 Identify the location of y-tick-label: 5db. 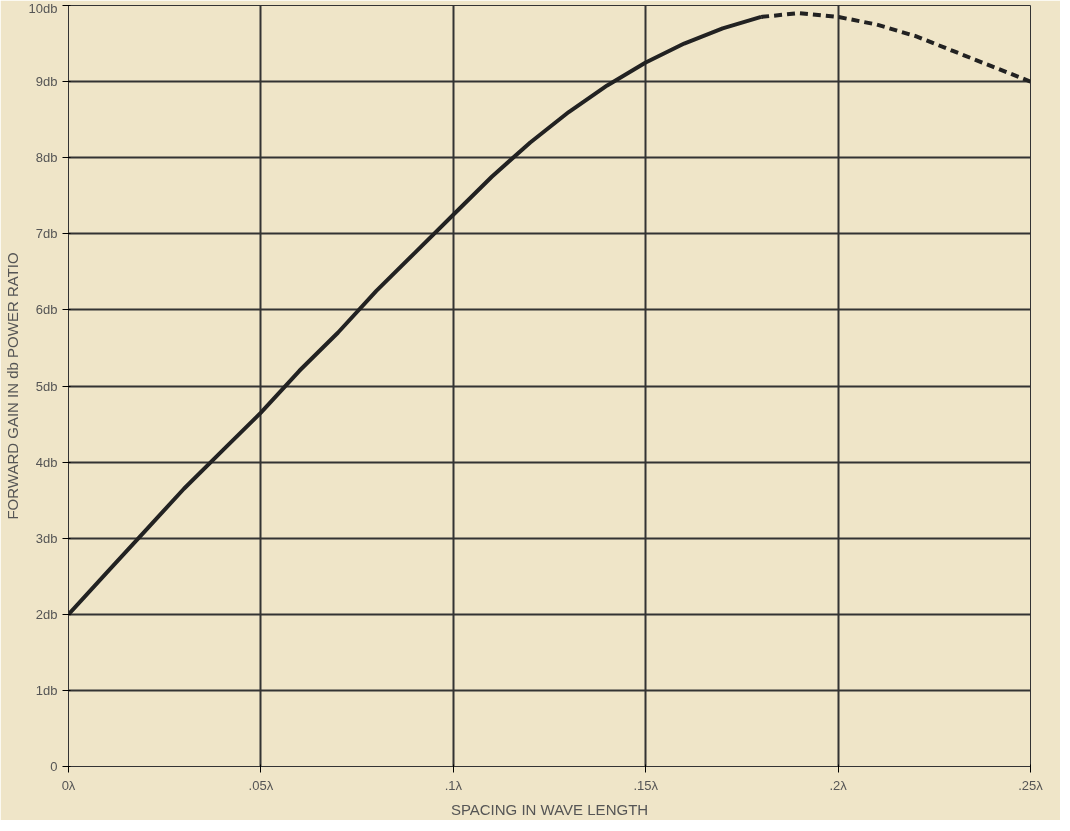
(46, 386).